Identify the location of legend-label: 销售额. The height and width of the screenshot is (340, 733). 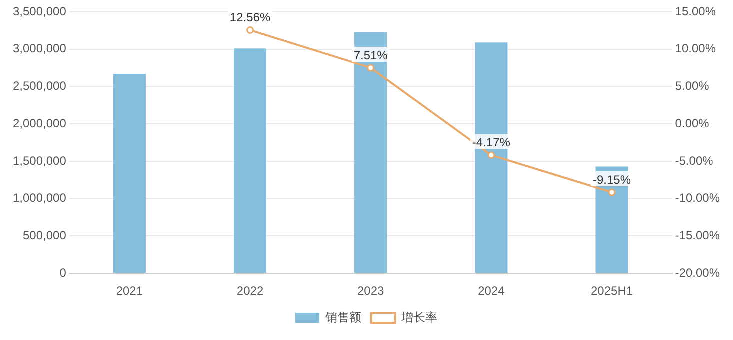
(343, 317).